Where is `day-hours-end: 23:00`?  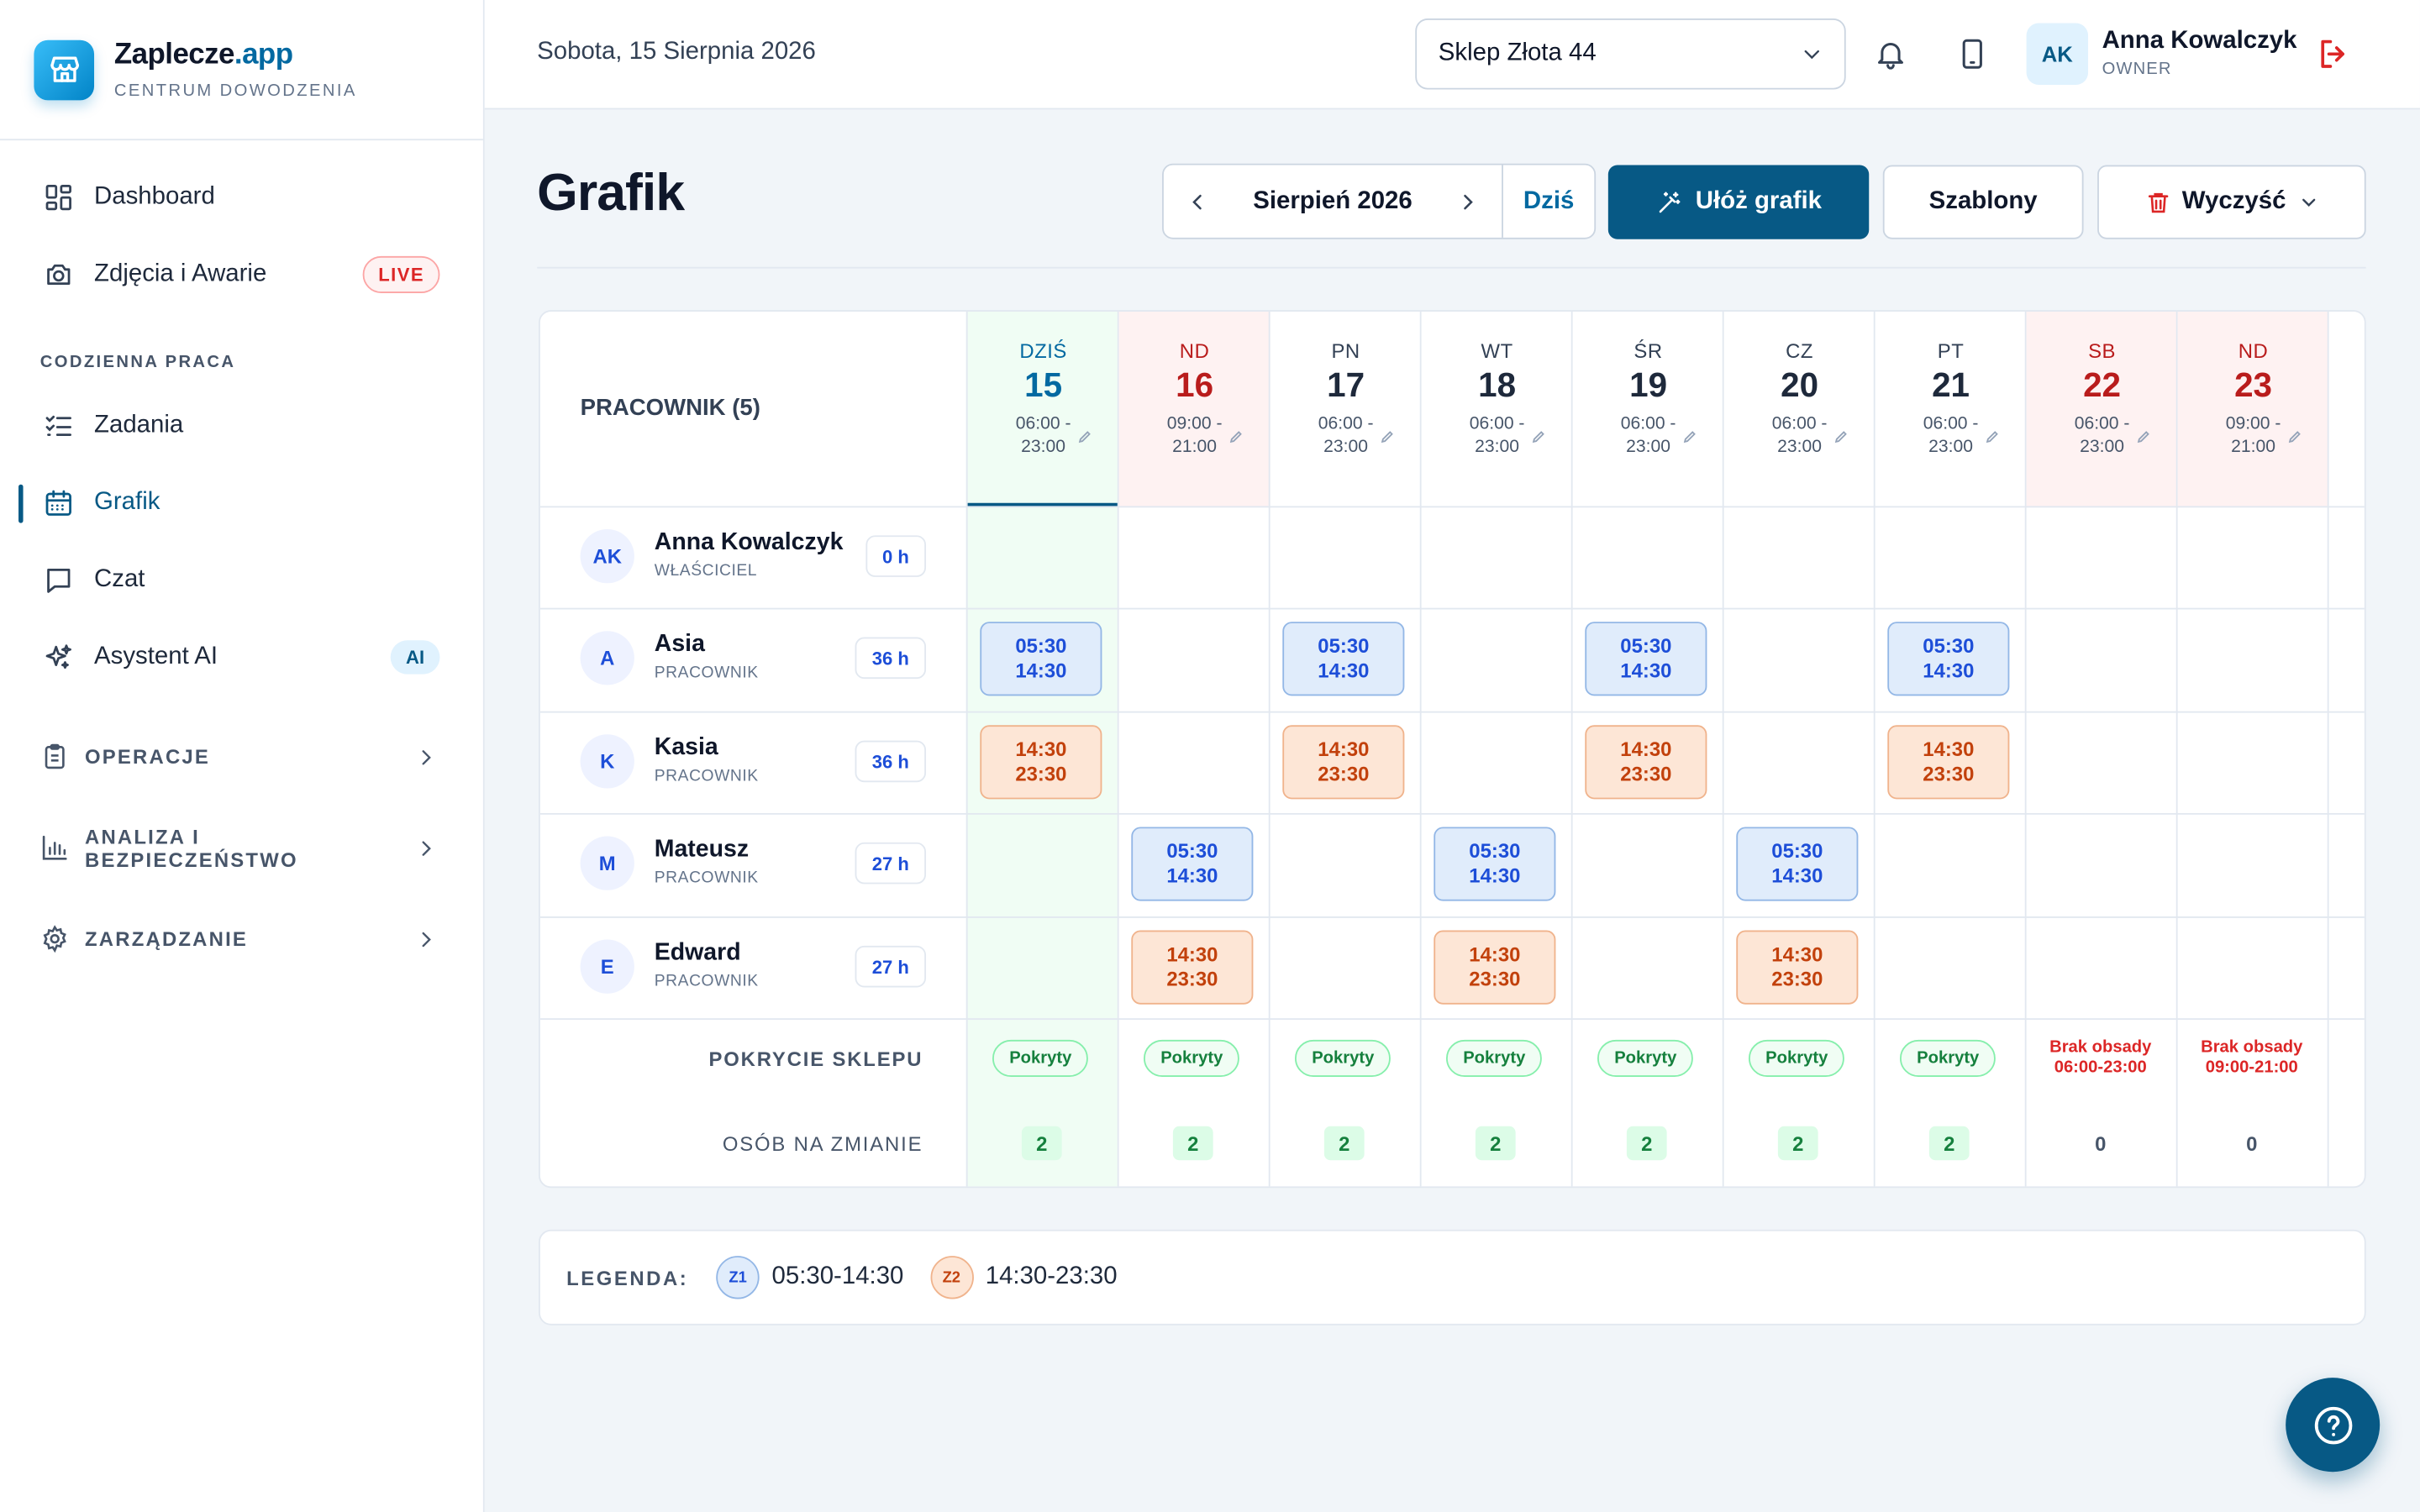 day-hours-end: 23:00 is located at coordinates (1043, 447).